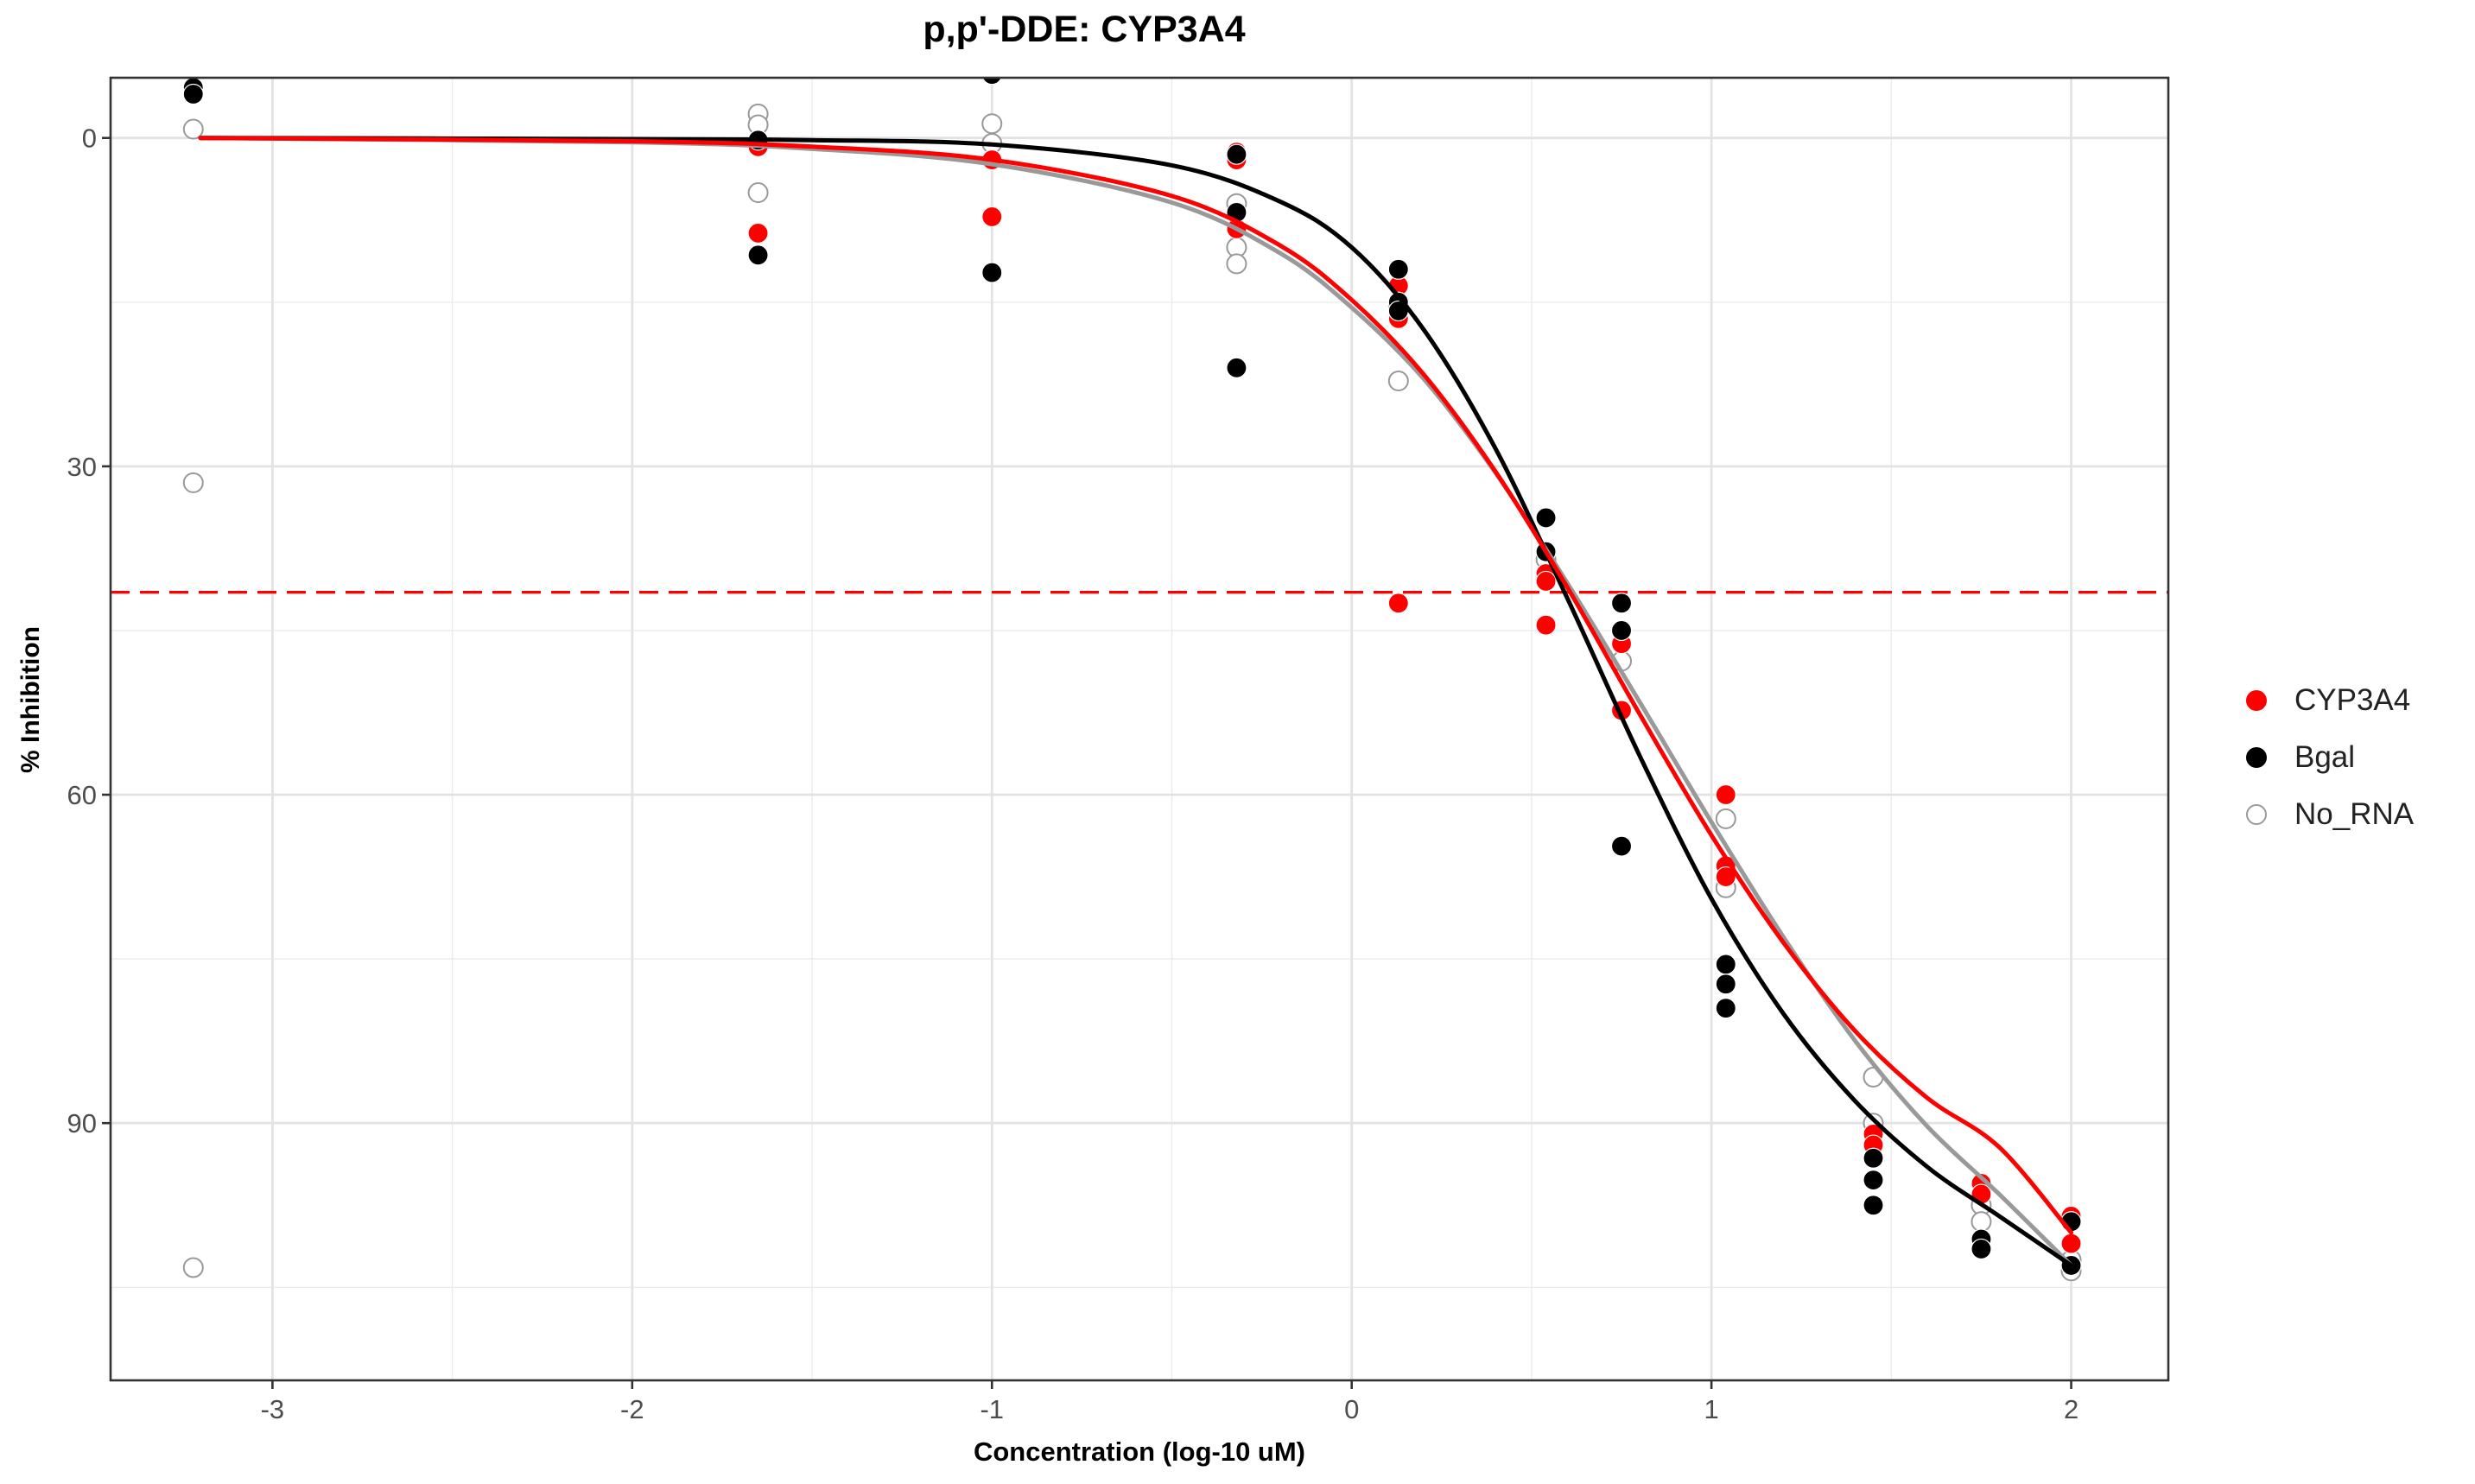 Image resolution: width=2475 pixels, height=1484 pixels. What do you see at coordinates (1711, 1409) in the screenshot?
I see `x-tick-label: 1` at bounding box center [1711, 1409].